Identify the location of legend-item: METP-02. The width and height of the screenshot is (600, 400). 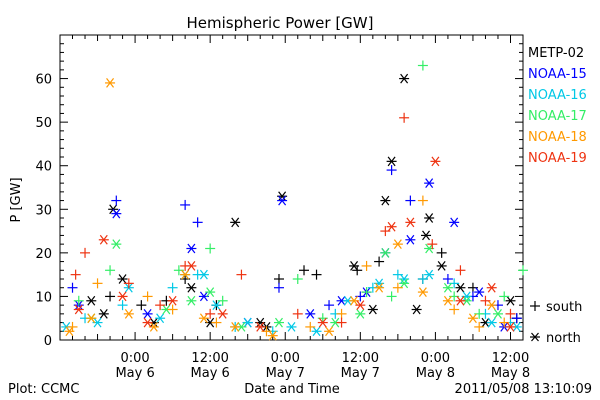
(556, 53).